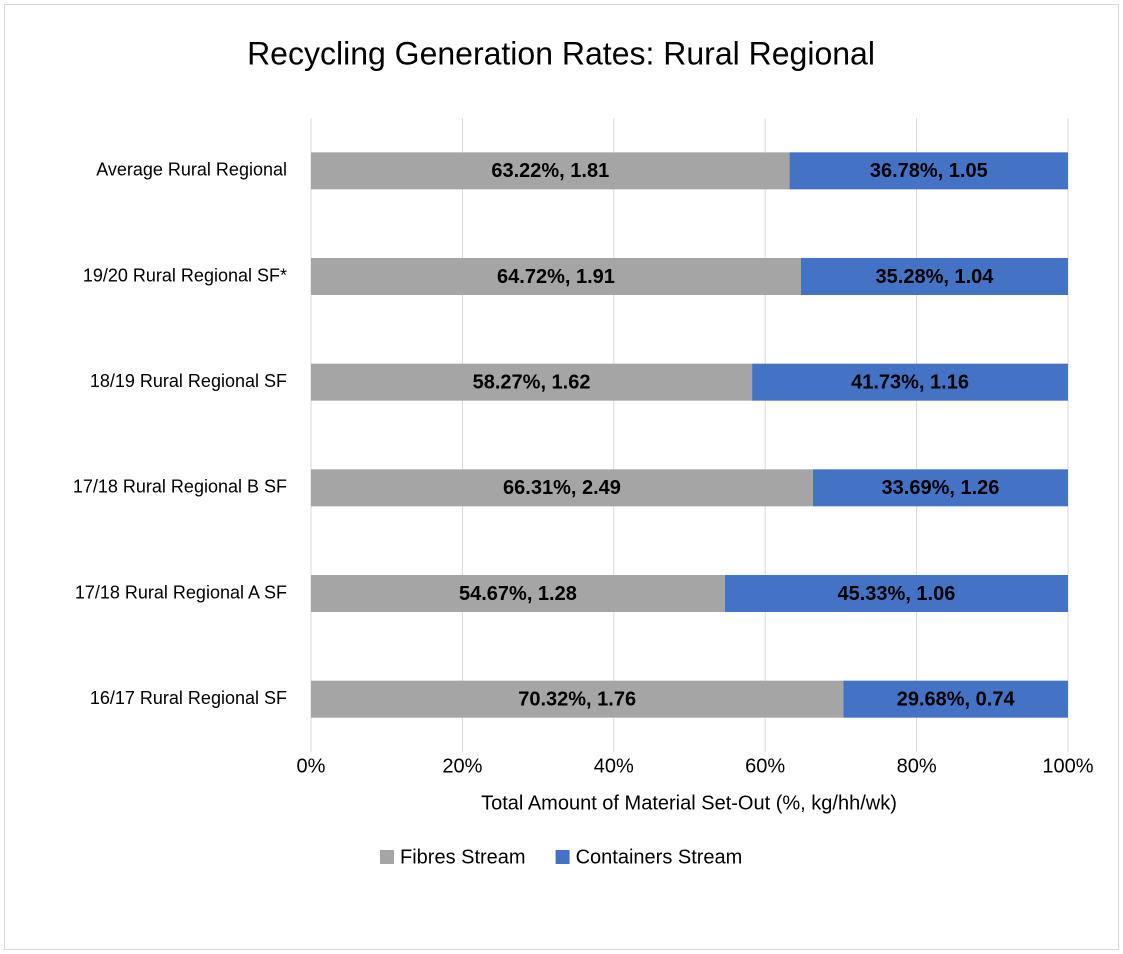  I want to click on y-tick-label: 18/19 Rural Regional SF, so click(188, 381).